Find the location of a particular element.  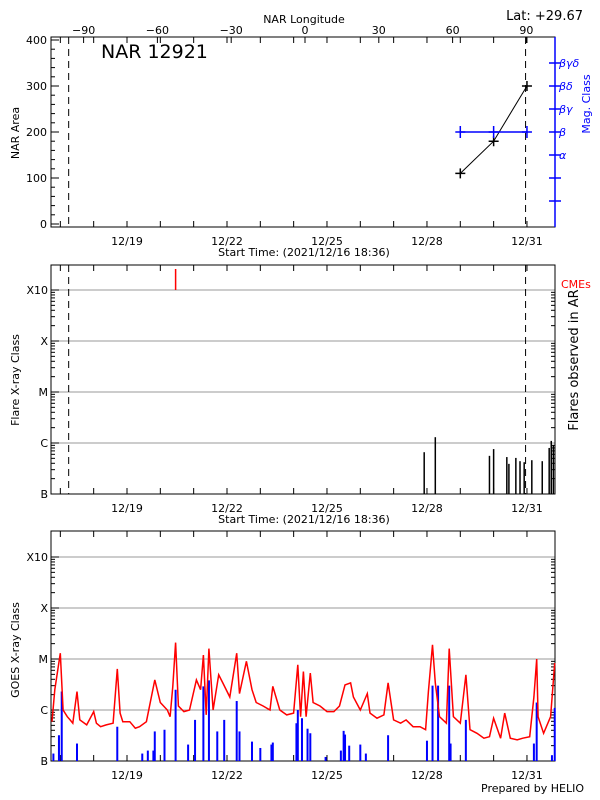

cme-legend-label: CMEs is located at coordinates (576, 284).